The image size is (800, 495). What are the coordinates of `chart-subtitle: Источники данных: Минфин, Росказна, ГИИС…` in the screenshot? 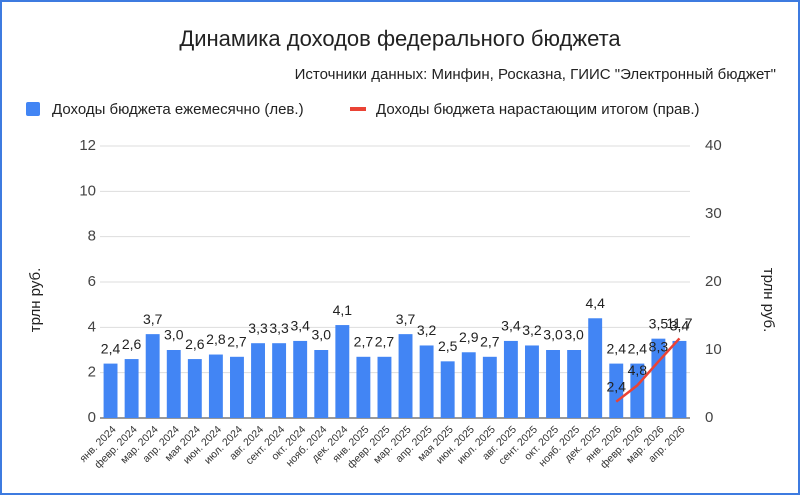 It's located at (535, 74).